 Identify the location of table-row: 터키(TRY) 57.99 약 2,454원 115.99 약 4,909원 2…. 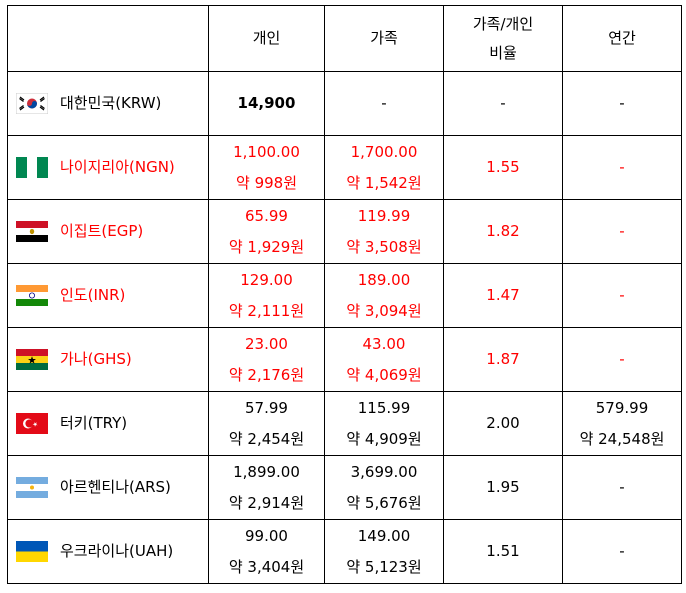
(344, 423).